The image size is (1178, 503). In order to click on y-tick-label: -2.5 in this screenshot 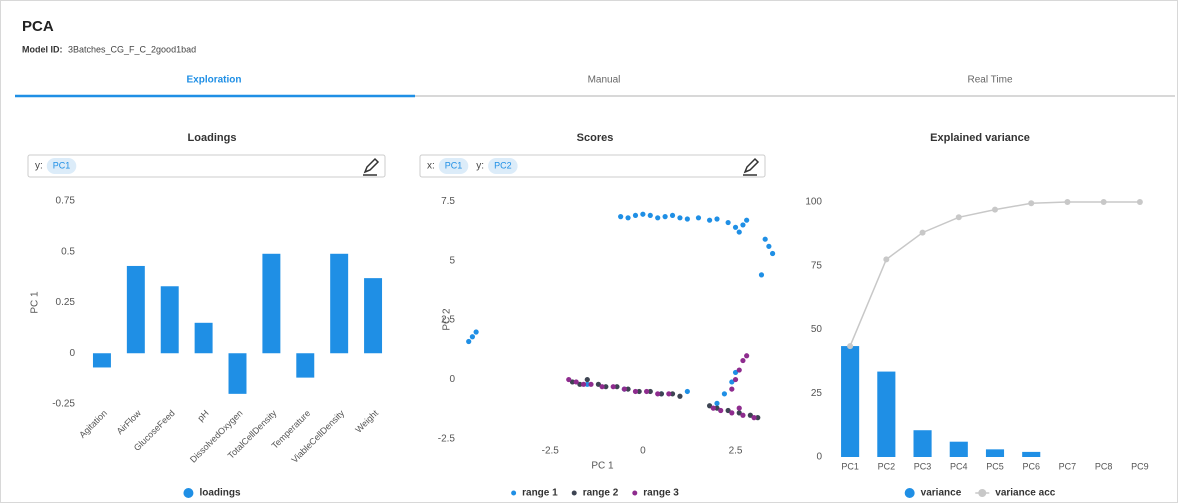, I will do `click(447, 439)`.